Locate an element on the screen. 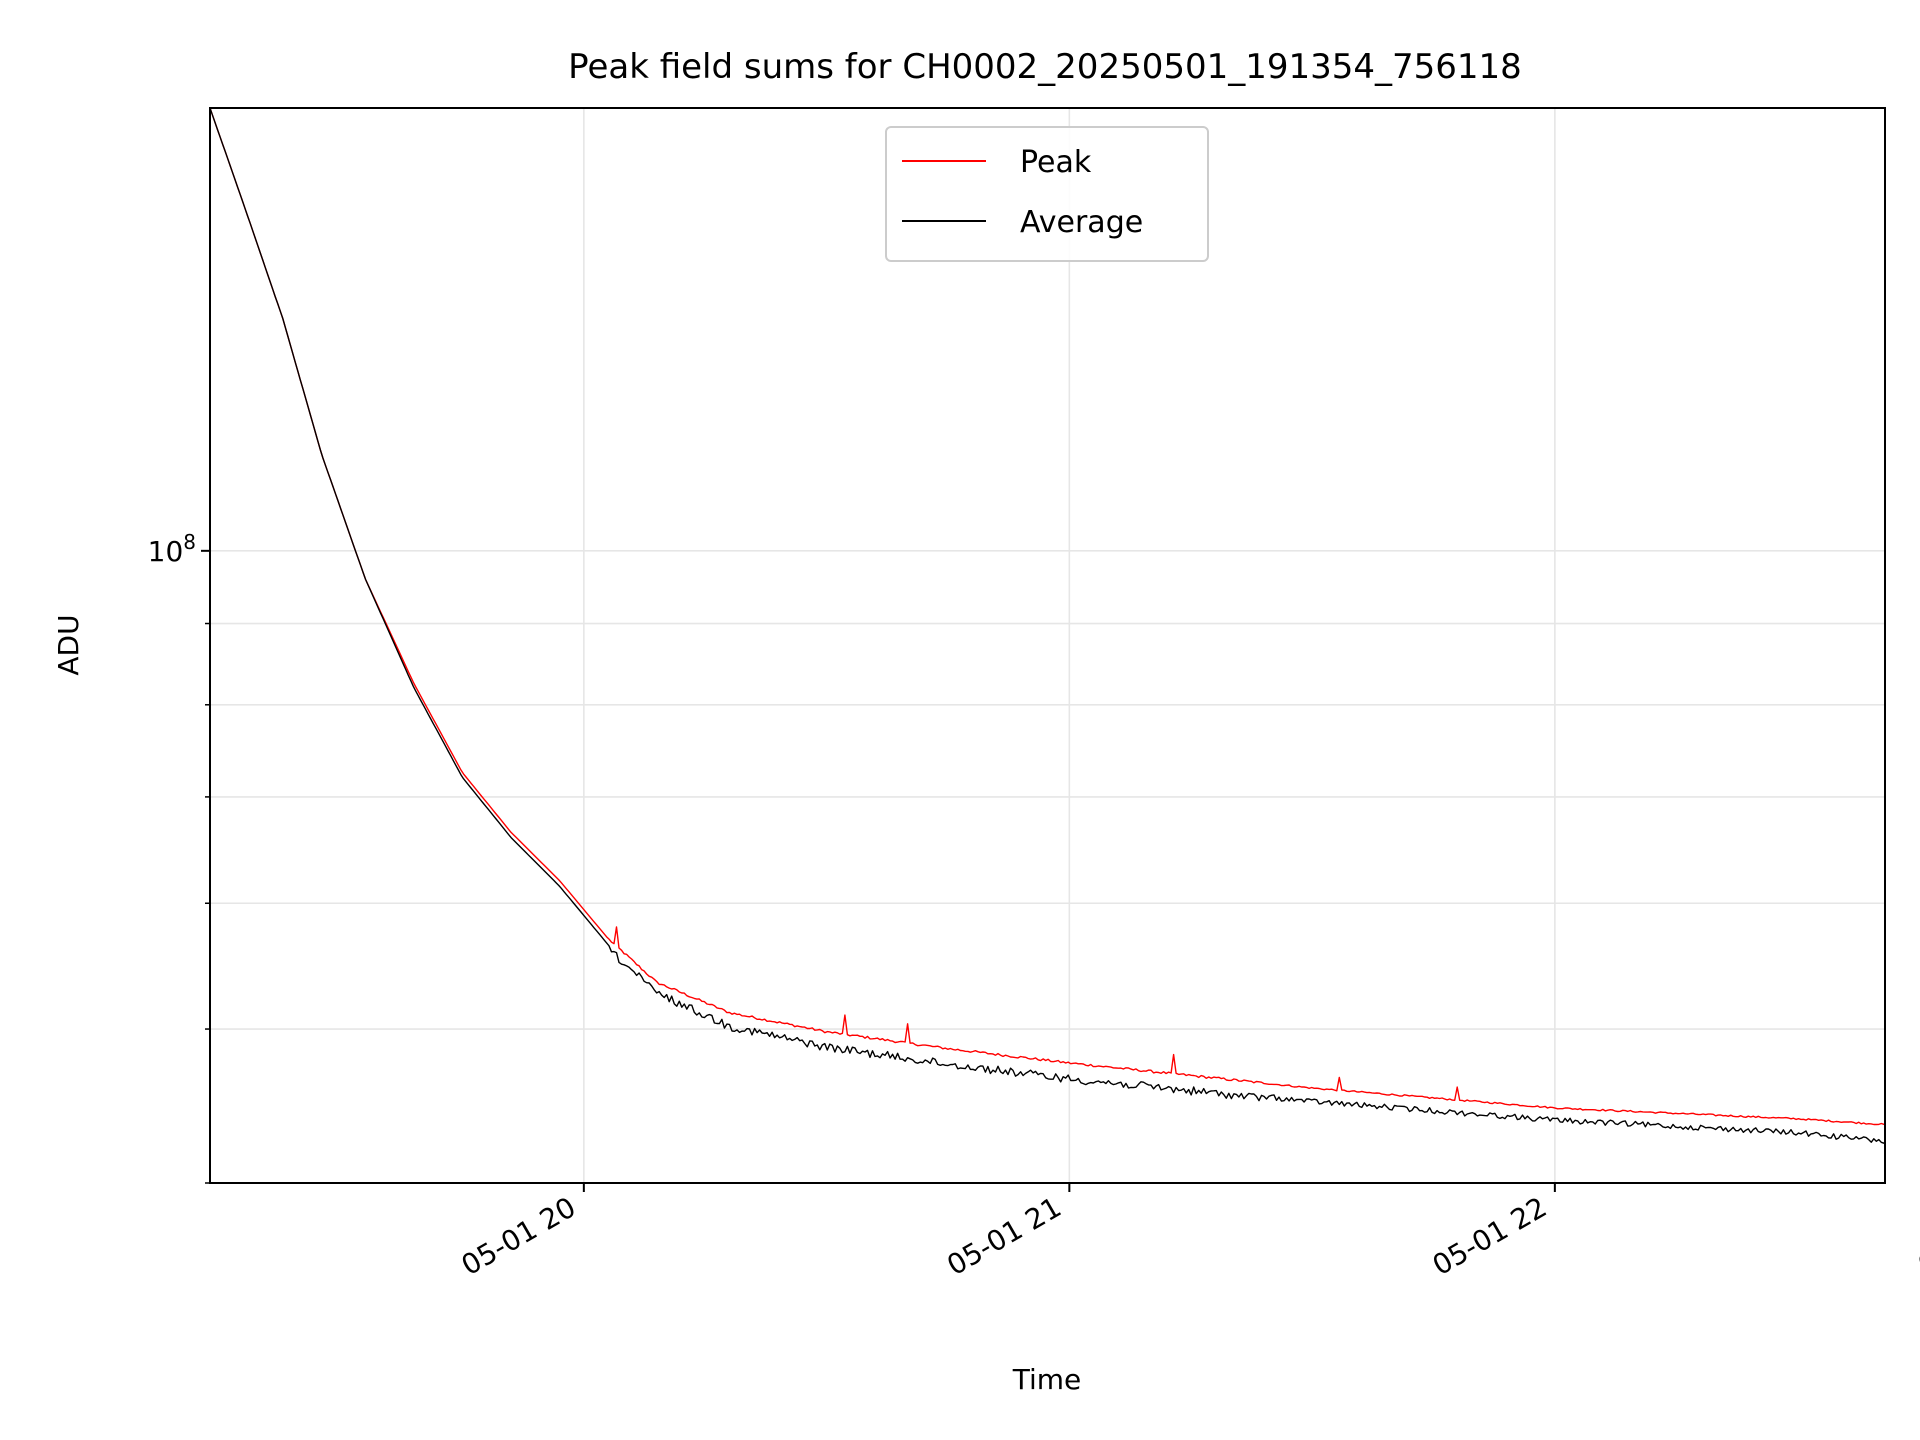  y-axis-label: ADU is located at coordinates (68, 644).